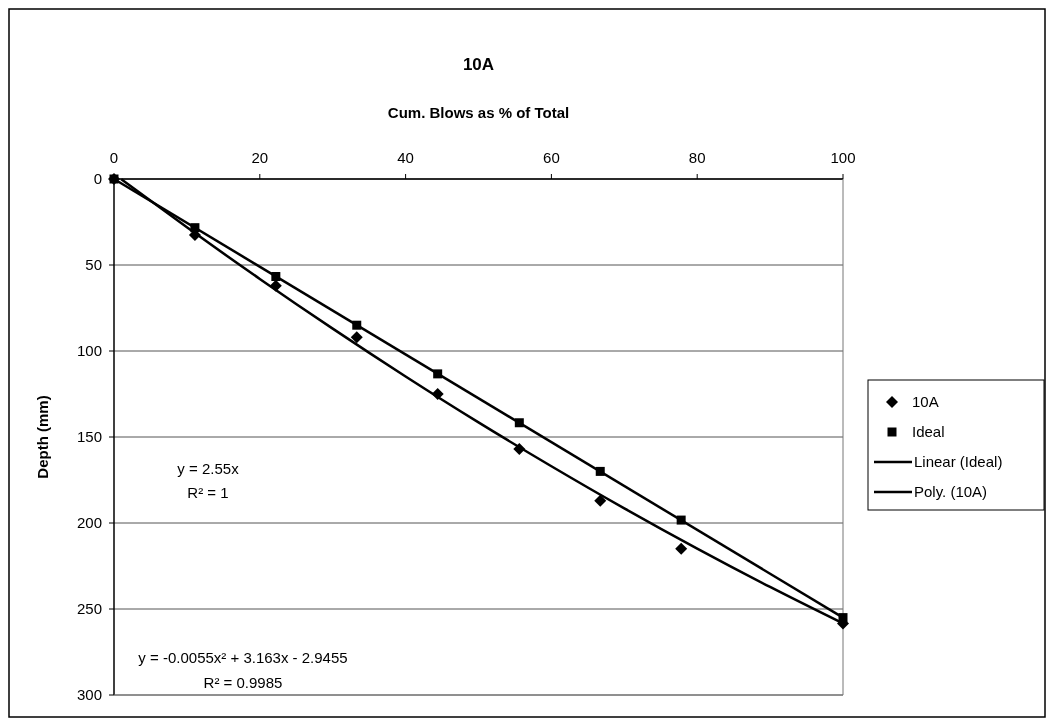 This screenshot has width=1054, height=726. What do you see at coordinates (42, 437) in the screenshot?
I see `y-axis-title: Depth (mm)` at bounding box center [42, 437].